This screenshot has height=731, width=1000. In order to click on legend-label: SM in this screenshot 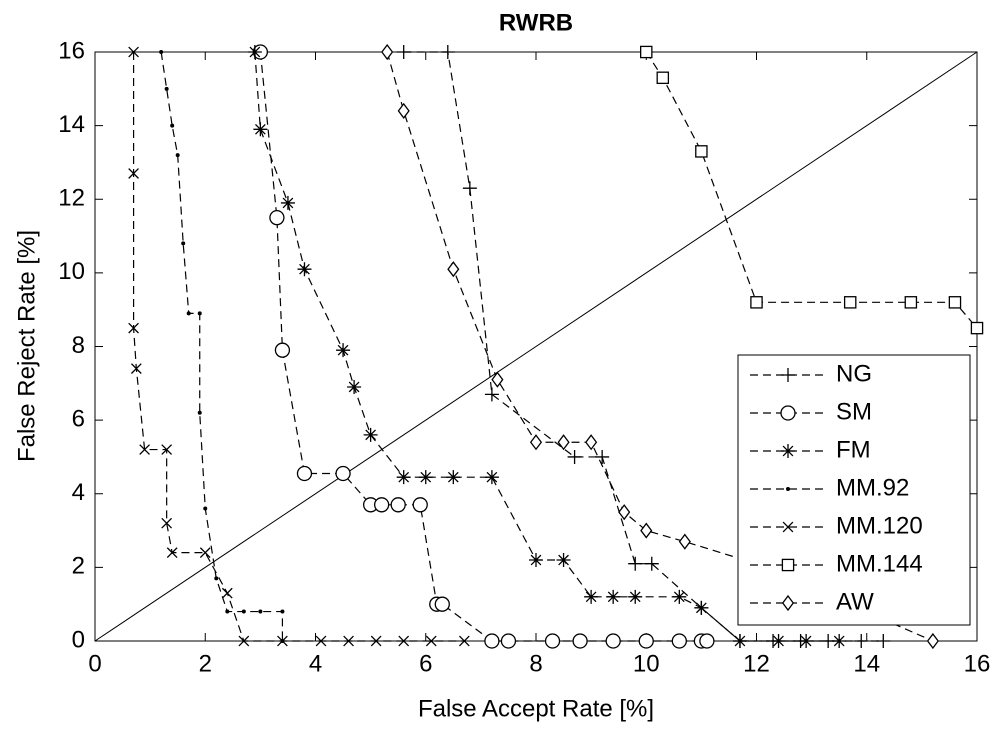, I will do `click(854, 411)`.